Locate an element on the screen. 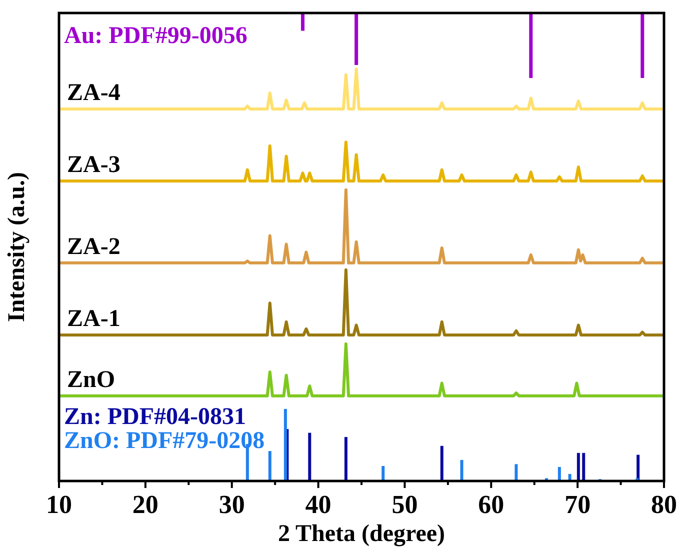 This screenshot has width=688, height=554. series-label: ZA-2 is located at coordinates (93, 247).